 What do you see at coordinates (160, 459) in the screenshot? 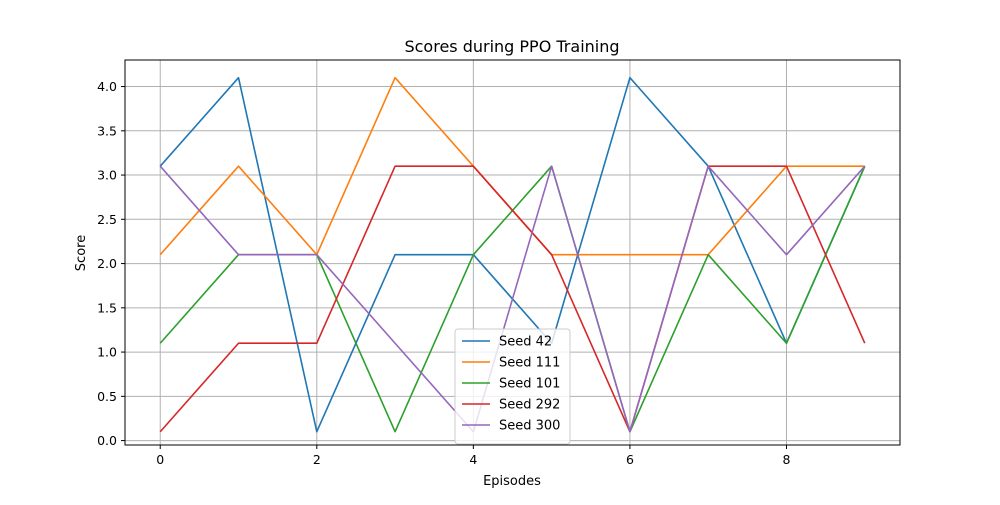
I see `x-tick-label: 0` at bounding box center [160, 459].